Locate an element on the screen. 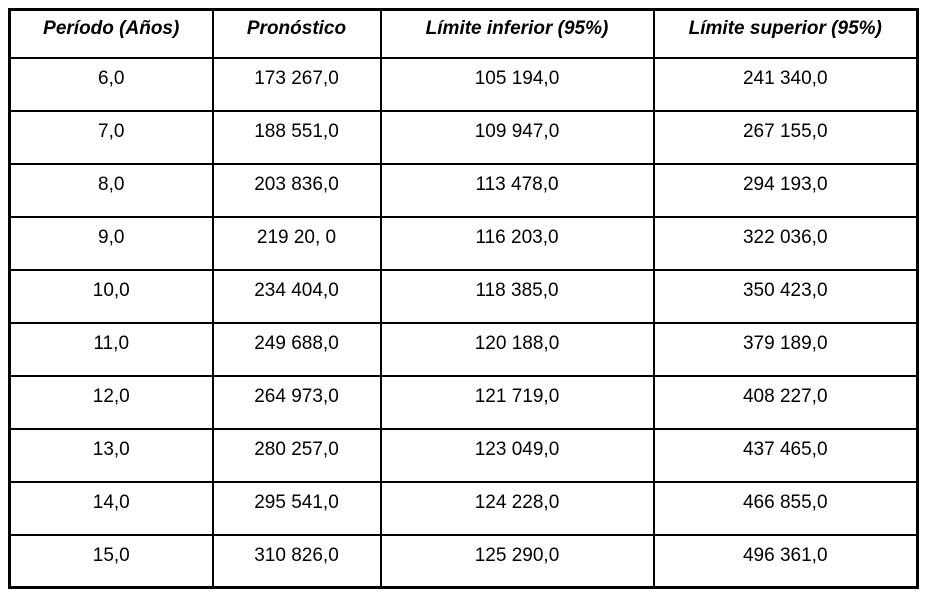 This screenshot has width=925, height=597. table-cell: 14,0 is located at coordinates (111, 508).